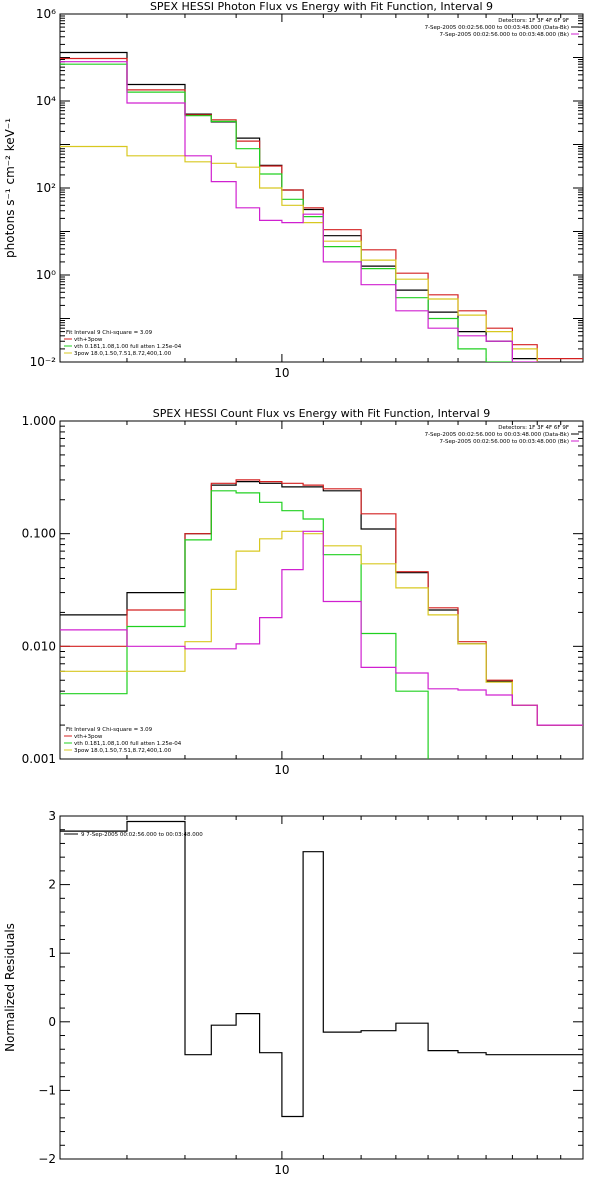 The image size is (600, 1200). What do you see at coordinates (39, 759) in the screenshot?
I see `y-tick-label: 0.001` at bounding box center [39, 759].